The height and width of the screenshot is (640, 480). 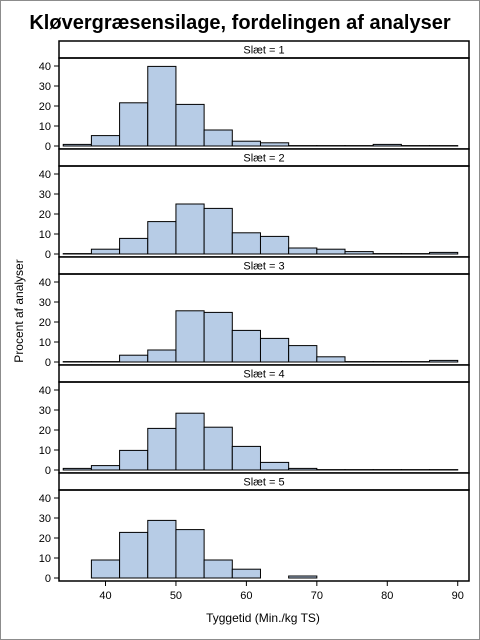 I want to click on panel-strip-label: Slæt = 4, so click(x=263, y=375).